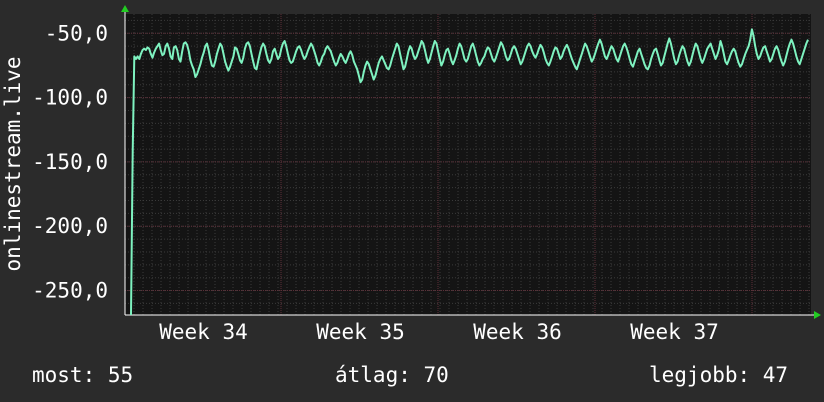 This screenshot has width=824, height=402. I want to click on y-axis-label: onlinestream.live, so click(13, 164).